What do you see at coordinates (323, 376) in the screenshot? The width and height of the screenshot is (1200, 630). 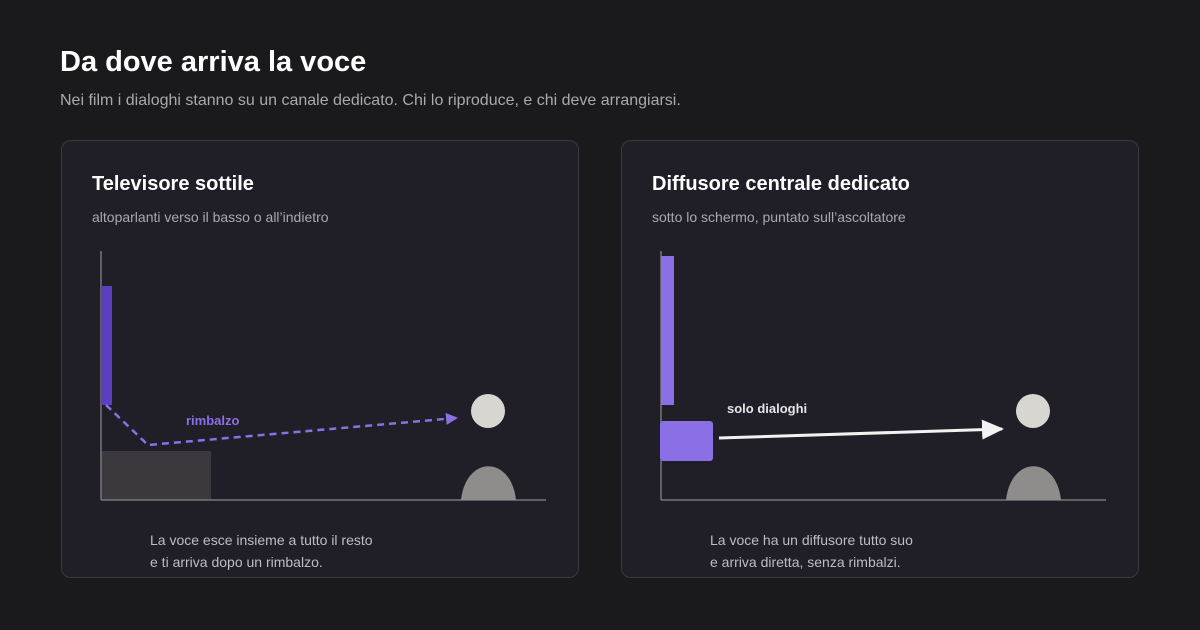 I see `thin-tv-scene: rimbalzo` at bounding box center [323, 376].